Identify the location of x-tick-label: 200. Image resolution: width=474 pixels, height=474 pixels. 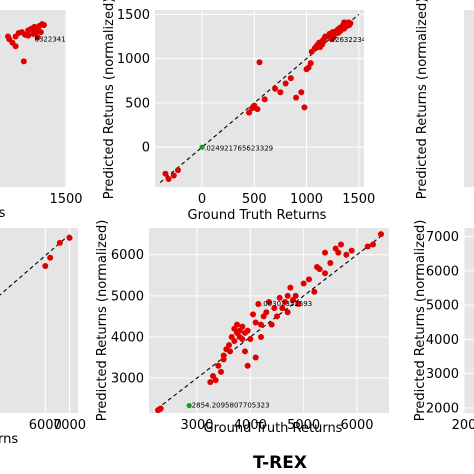
(463, 425).